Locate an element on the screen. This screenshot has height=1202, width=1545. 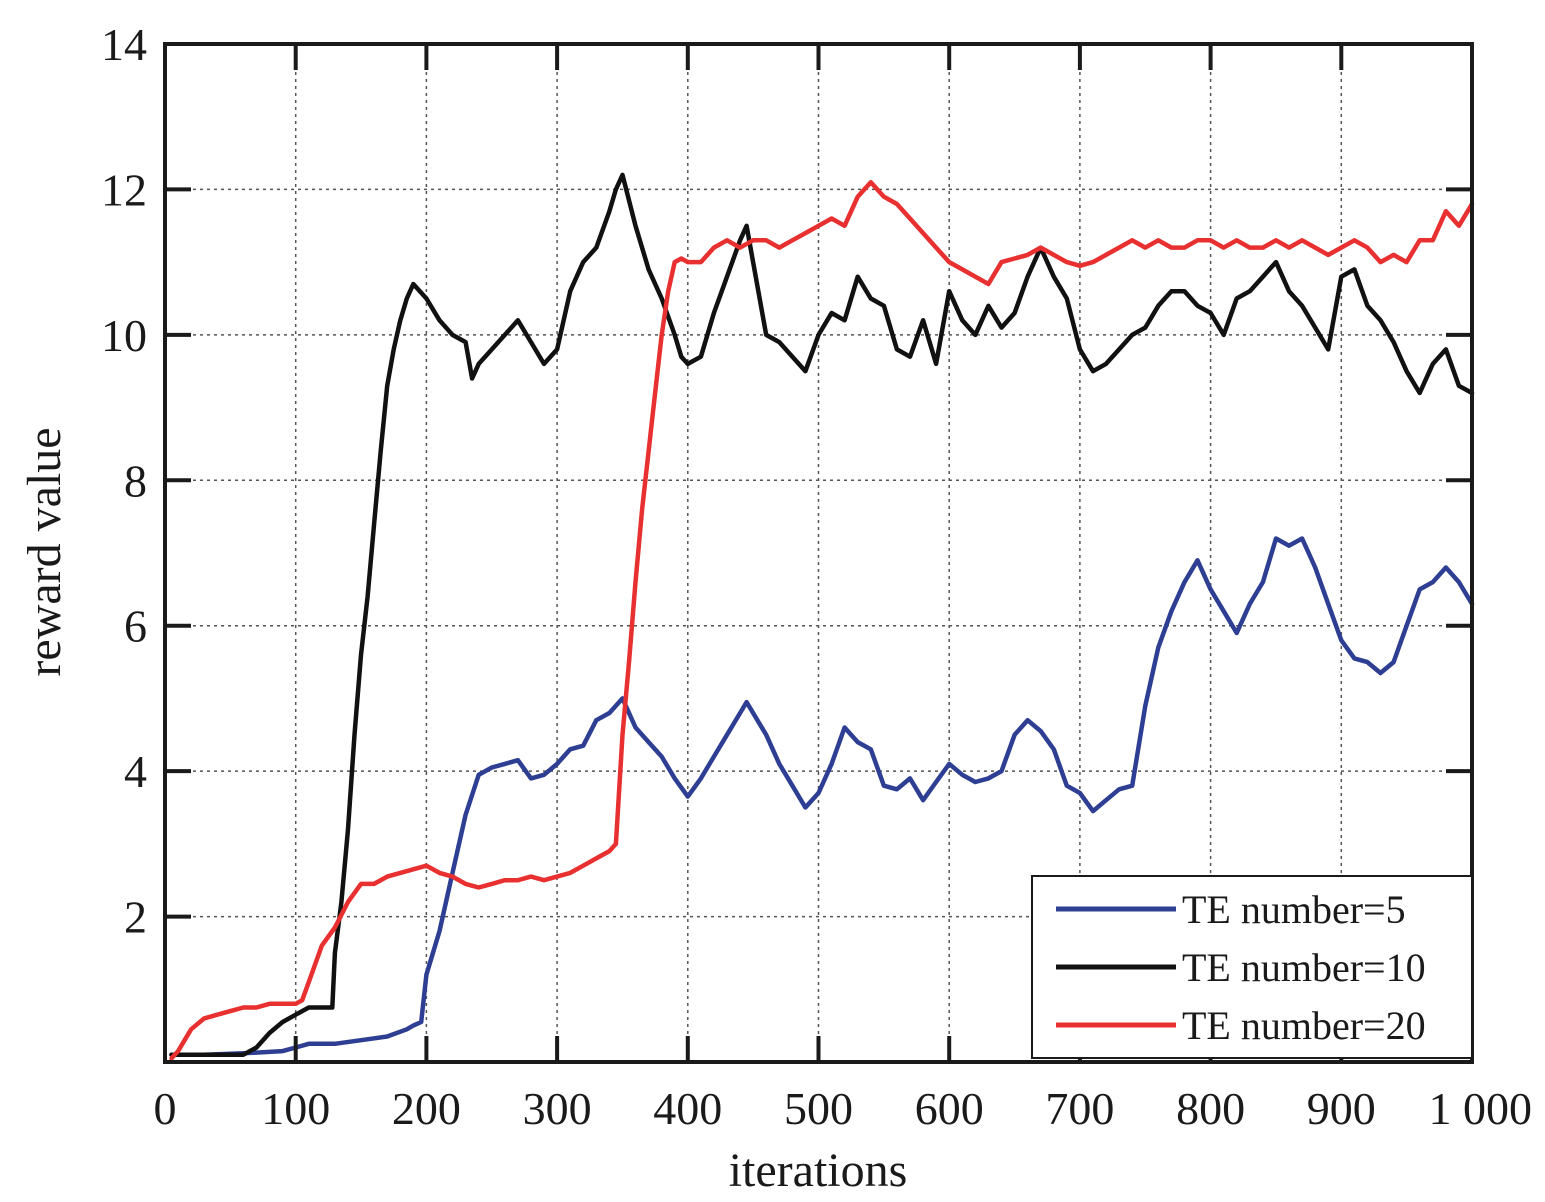
x-tick-label-2: 200 is located at coordinates (426, 1108).